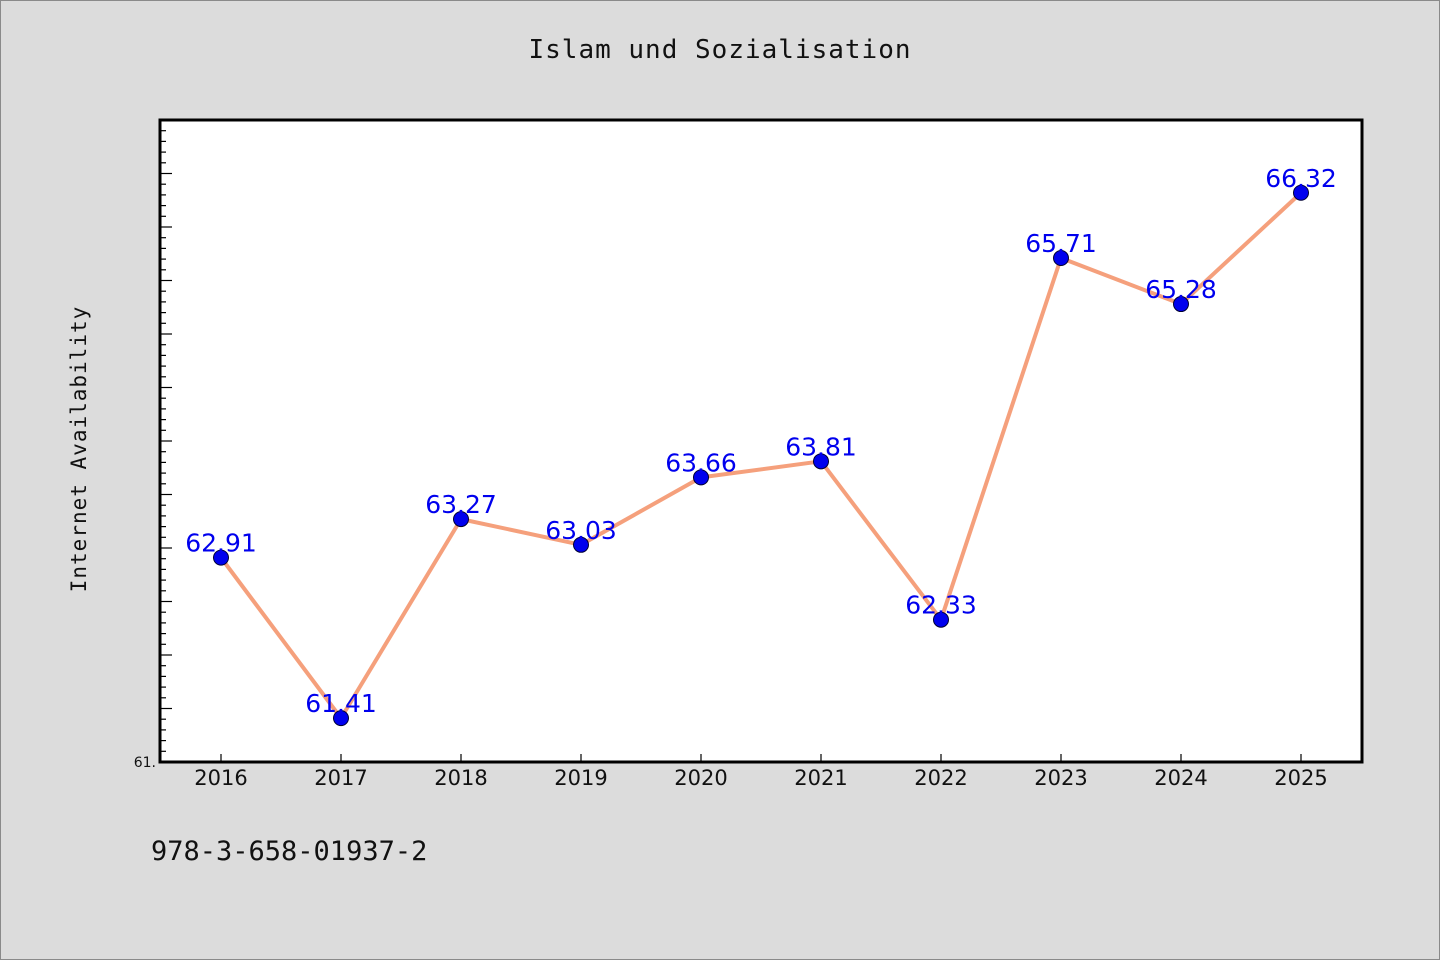 The width and height of the screenshot is (1440, 960). What do you see at coordinates (1060, 778) in the screenshot?
I see `x-tick-label: 2023` at bounding box center [1060, 778].